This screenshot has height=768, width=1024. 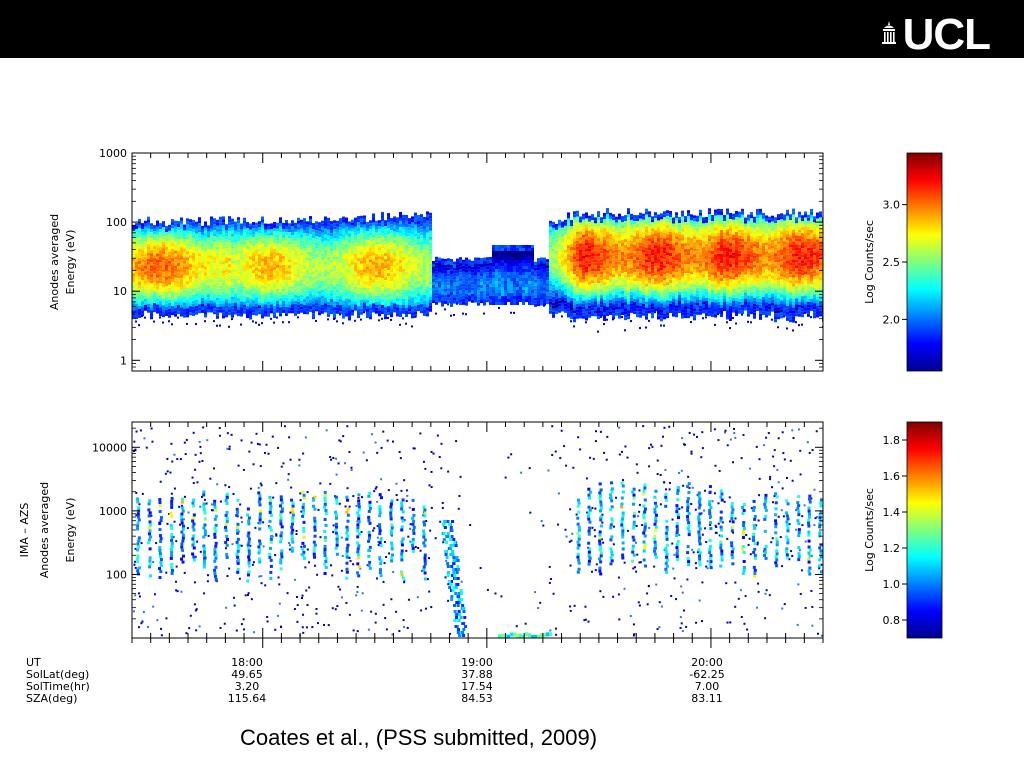 What do you see at coordinates (57, 674) in the screenshot?
I see `ephemeris-row-label-sollat: SolLat(deg)` at bounding box center [57, 674].